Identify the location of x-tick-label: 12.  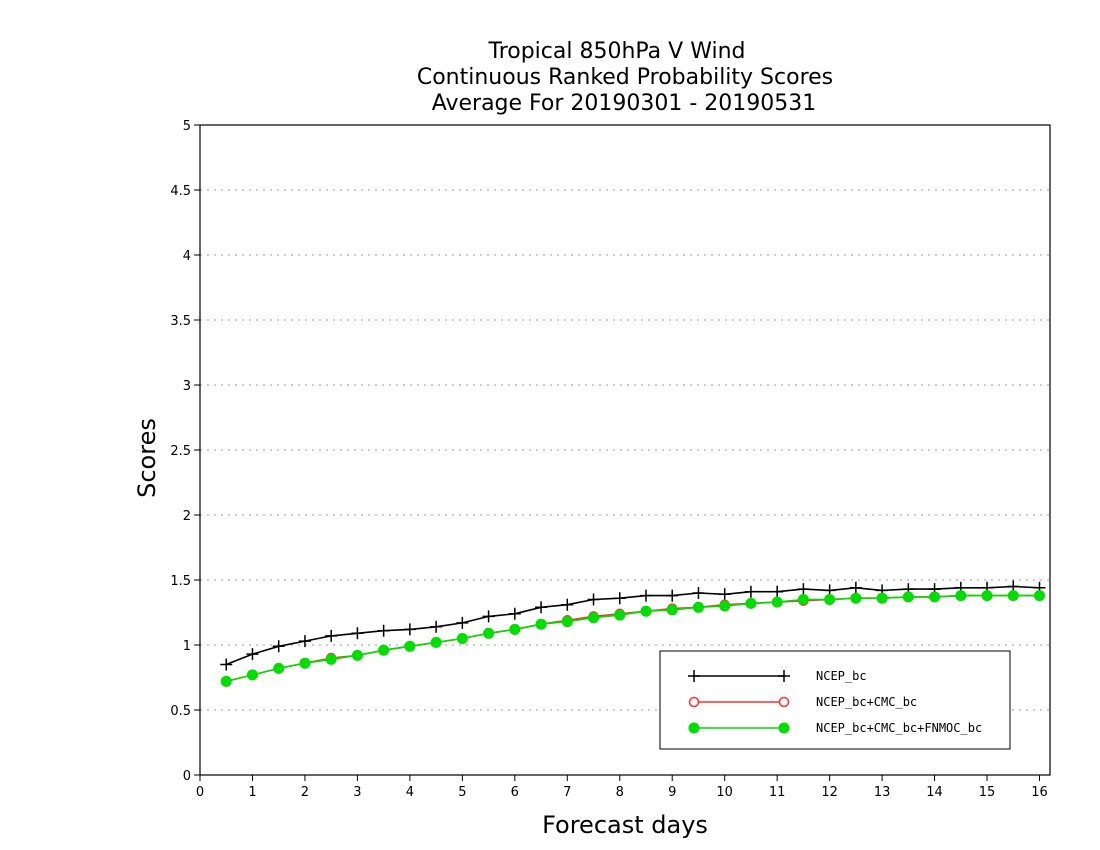
(829, 792).